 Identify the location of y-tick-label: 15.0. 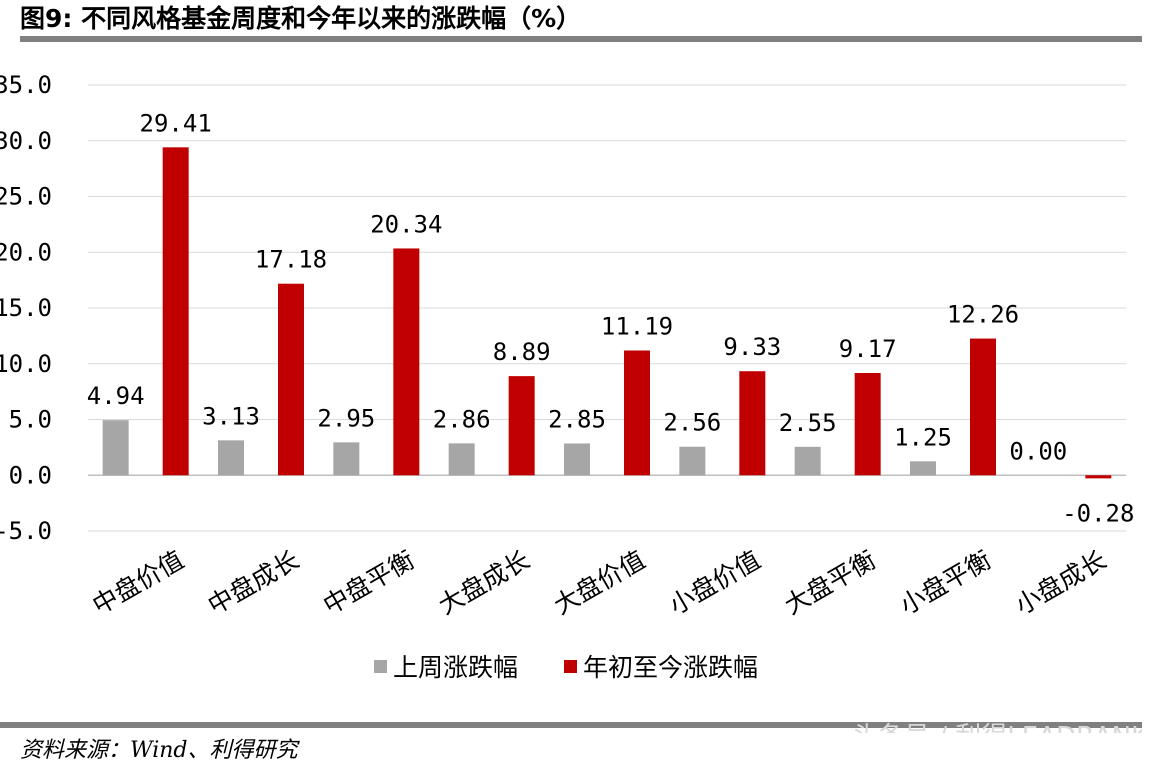
(26, 308).